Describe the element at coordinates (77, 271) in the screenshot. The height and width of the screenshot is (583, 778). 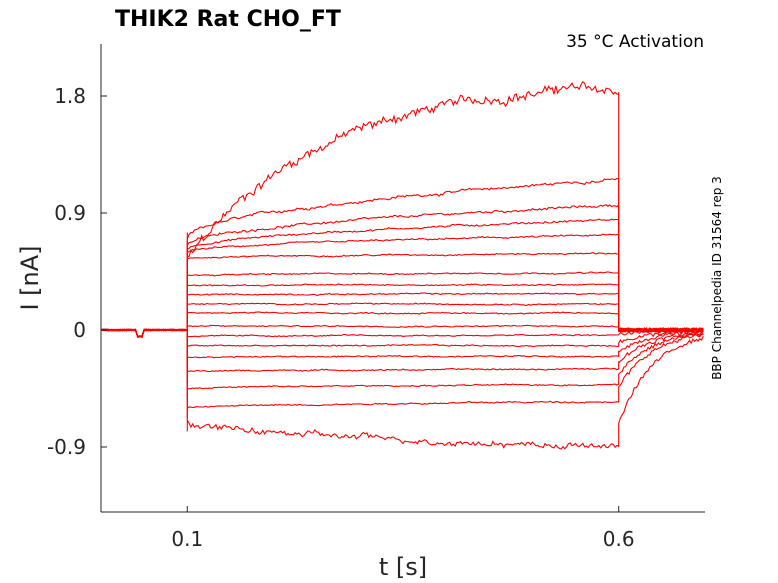
I see `y-axis-ticks: -0.9 0 0.9 1.8` at that location.